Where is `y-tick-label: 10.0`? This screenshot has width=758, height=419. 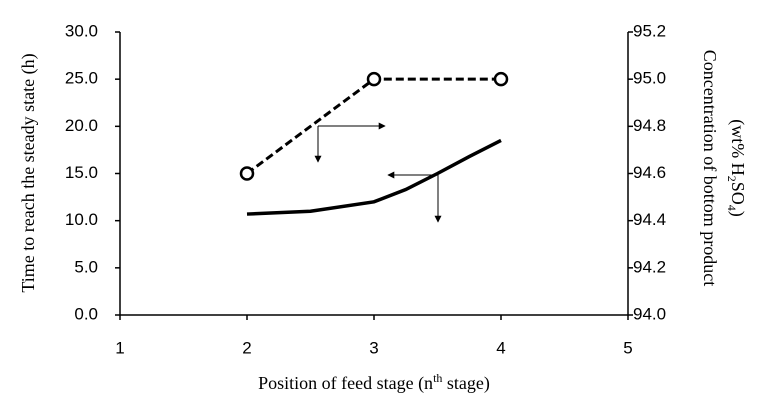
y-tick-label: 10.0 is located at coordinates (81, 219).